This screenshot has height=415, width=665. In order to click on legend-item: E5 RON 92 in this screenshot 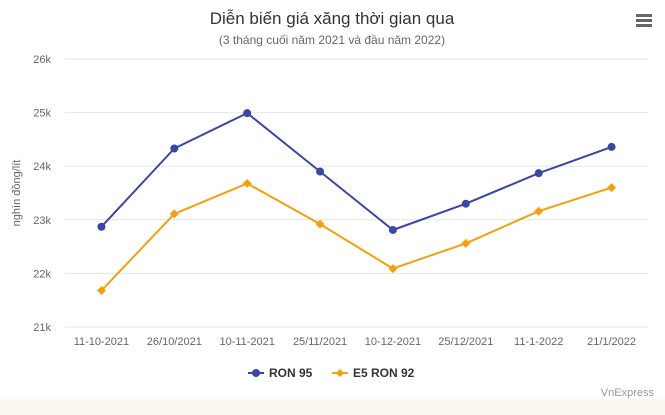, I will do `click(373, 373)`.